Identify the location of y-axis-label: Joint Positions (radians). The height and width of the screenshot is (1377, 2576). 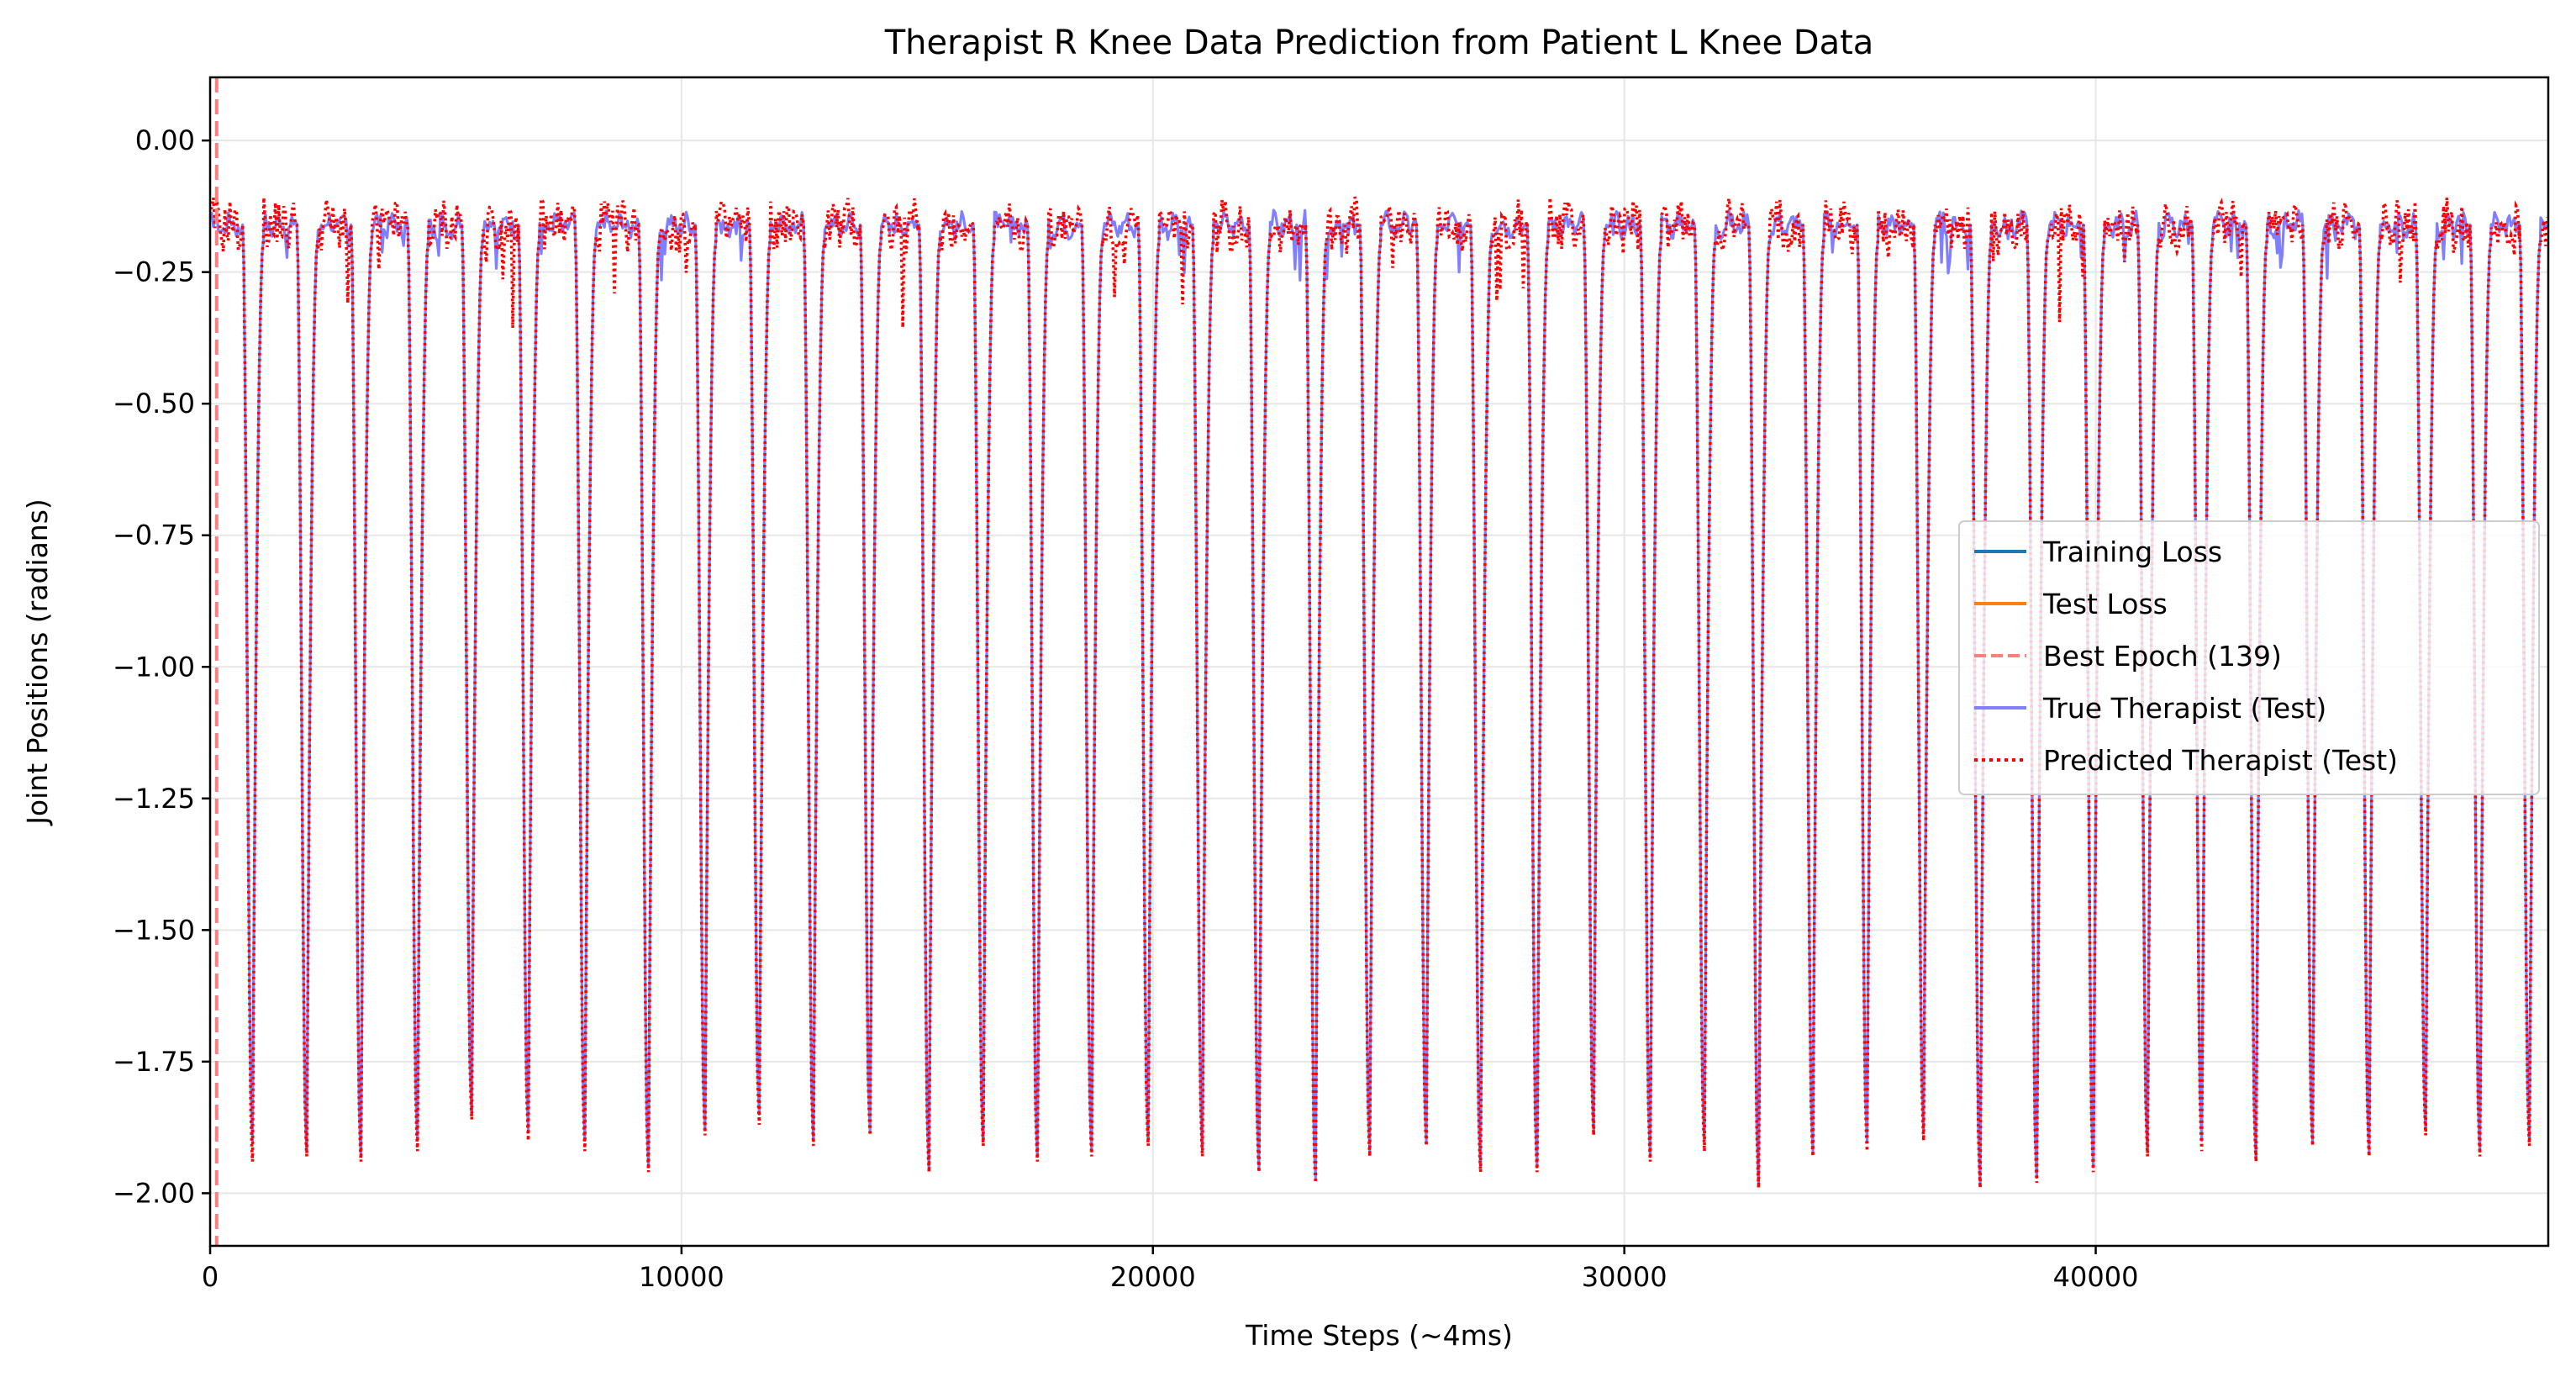
(37, 662).